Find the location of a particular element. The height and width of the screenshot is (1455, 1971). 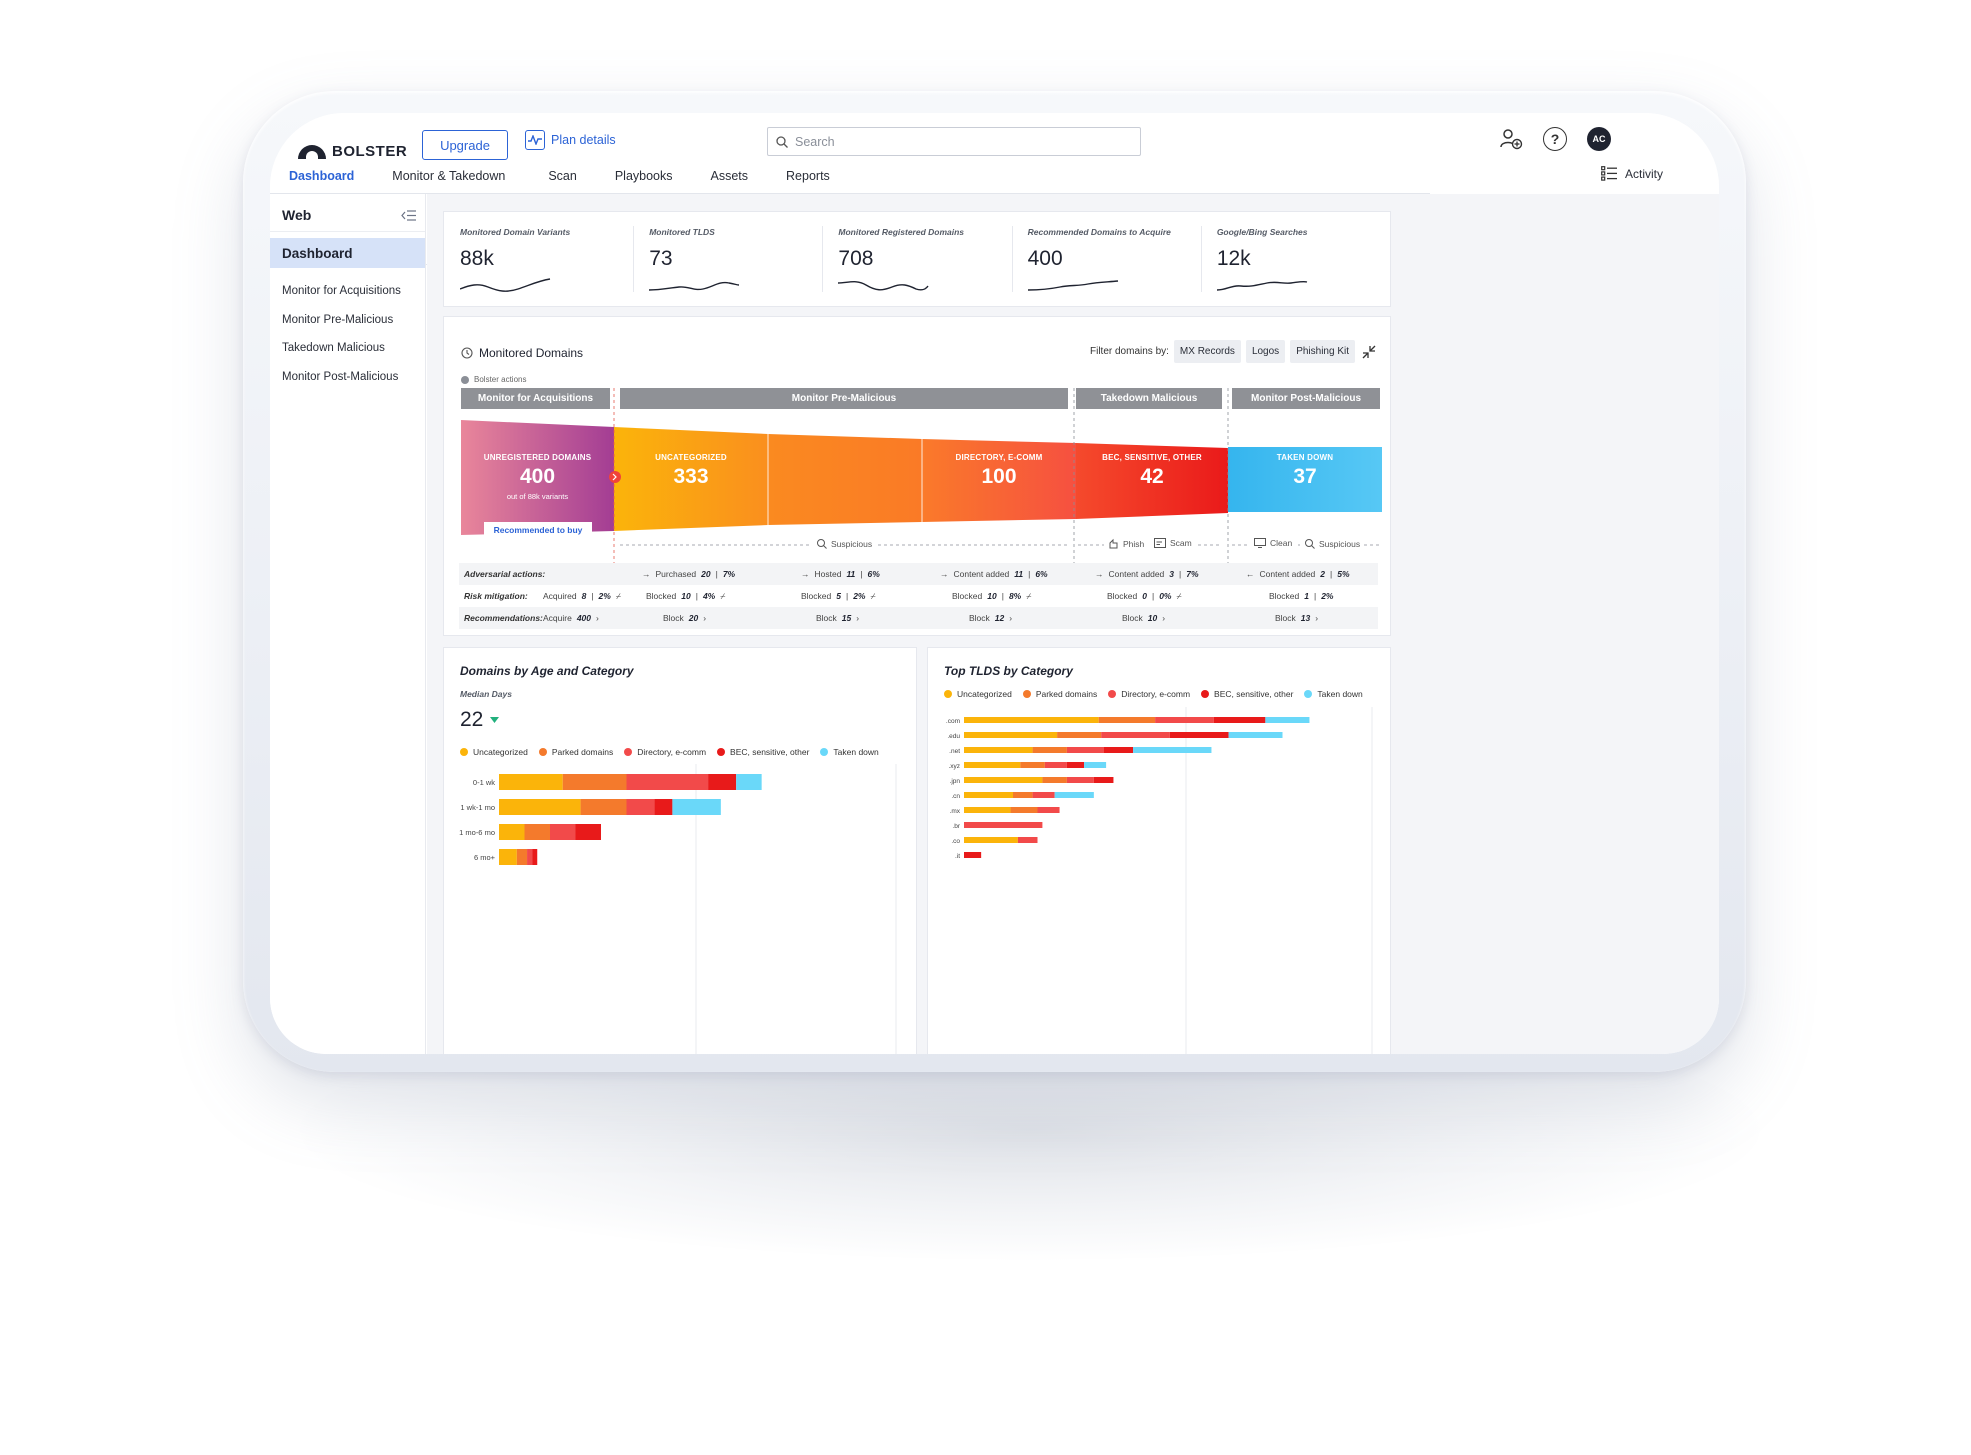

tld-stacked-bar-chart: .com .edu .net .xyz .jpn .cn .mx .br .co .it is located at coordinates (1159, 880).